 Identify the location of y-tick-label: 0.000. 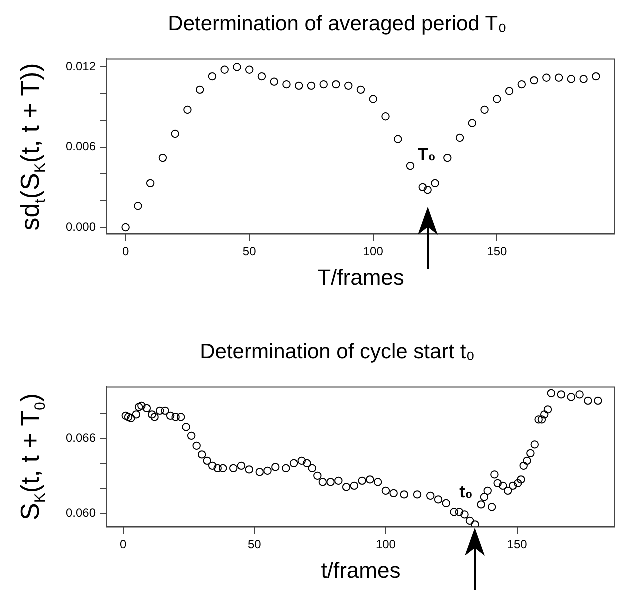
(81, 227).